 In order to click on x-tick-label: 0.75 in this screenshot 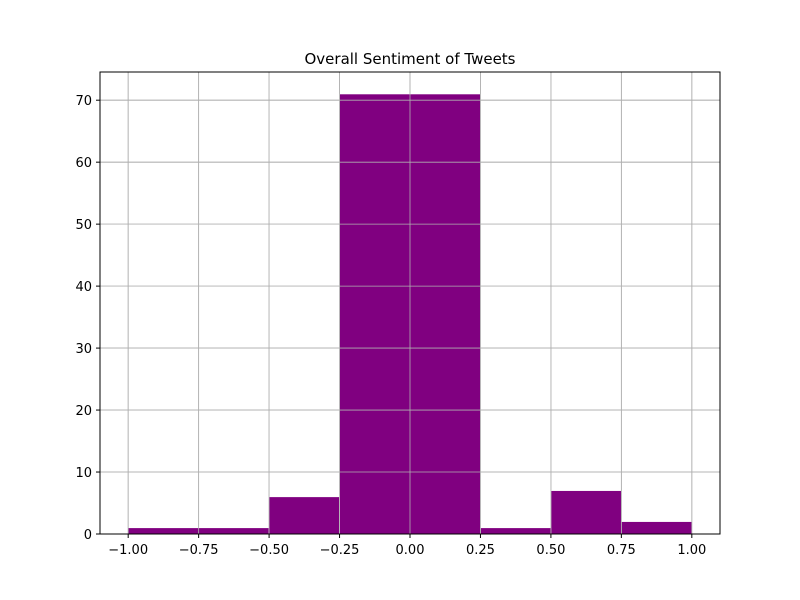, I will do `click(621, 550)`.